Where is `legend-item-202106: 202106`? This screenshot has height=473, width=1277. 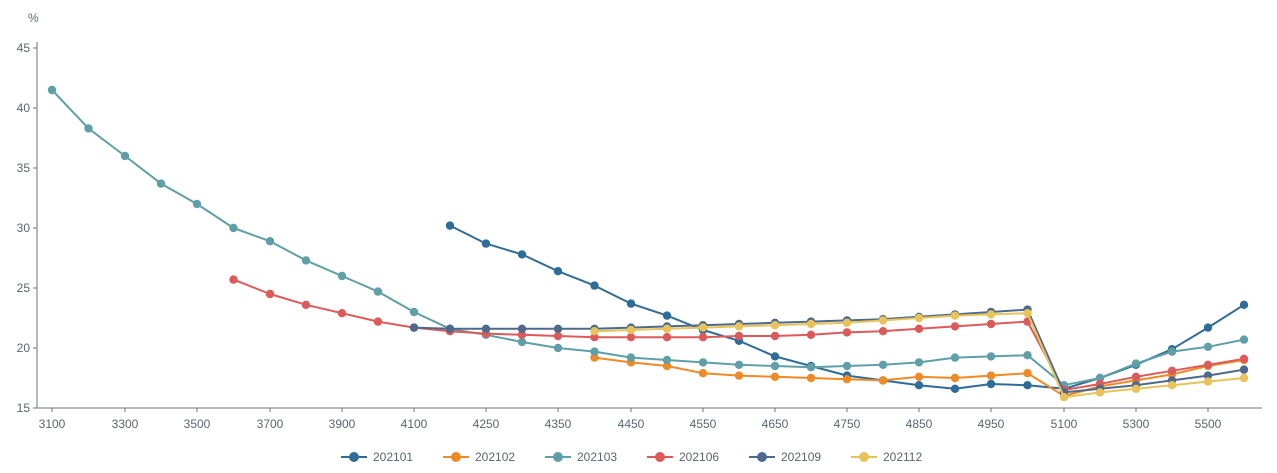
legend-item-202106: 202106 is located at coordinates (683, 457).